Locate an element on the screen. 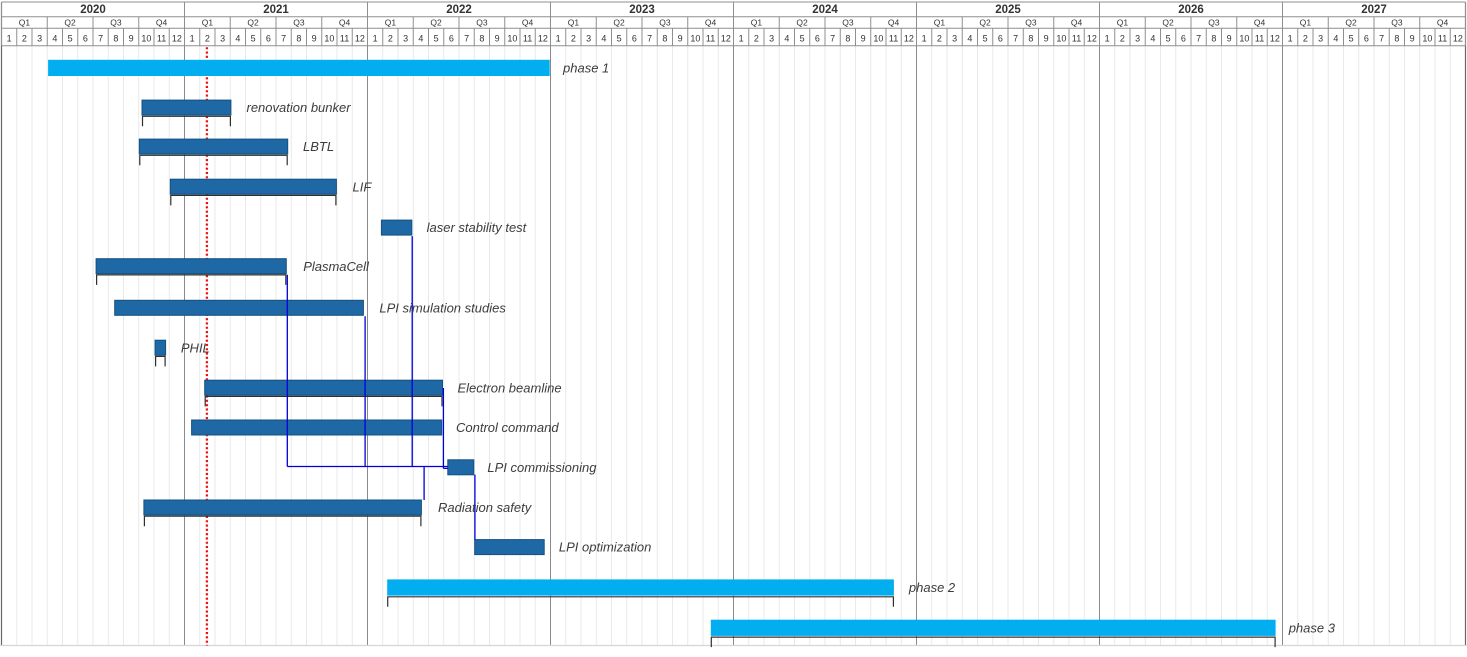 This screenshot has width=1467, height=657. svg-text: 2022 is located at coordinates (459, 10).